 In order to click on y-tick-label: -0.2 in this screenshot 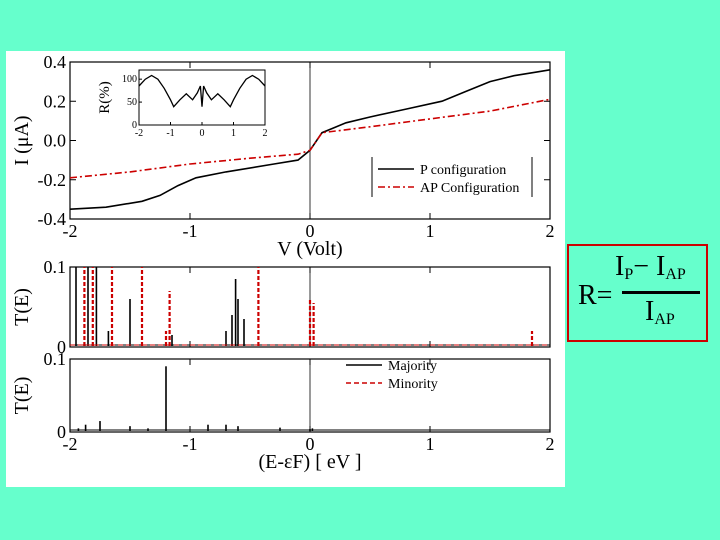, I will do `click(52, 180)`.